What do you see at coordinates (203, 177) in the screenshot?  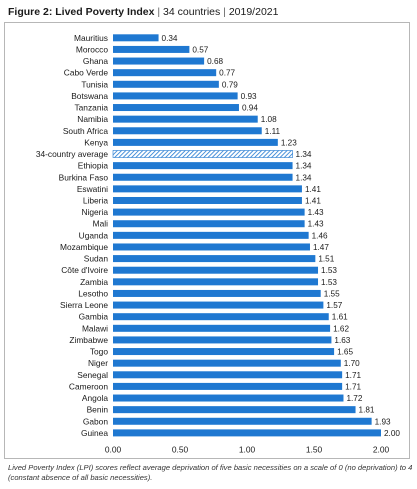 I see `bar-burkina-faso` at bounding box center [203, 177].